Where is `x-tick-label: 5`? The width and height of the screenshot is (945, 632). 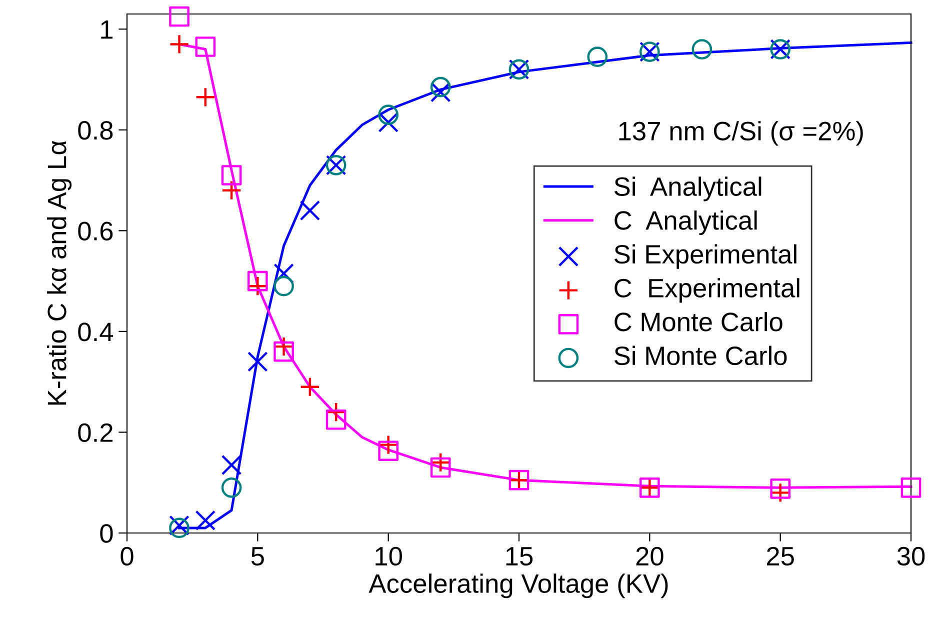 x-tick-label: 5 is located at coordinates (257, 556).